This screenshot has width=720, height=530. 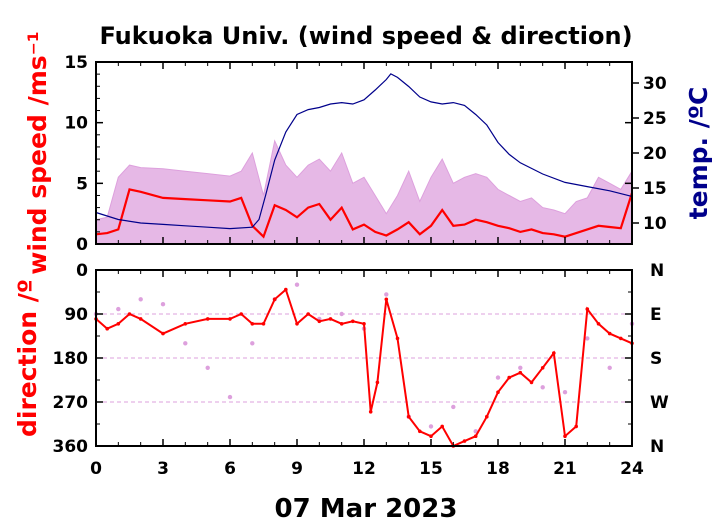 What do you see at coordinates (632, 469) in the screenshot?
I see `time-tick-label: 24` at bounding box center [632, 469].